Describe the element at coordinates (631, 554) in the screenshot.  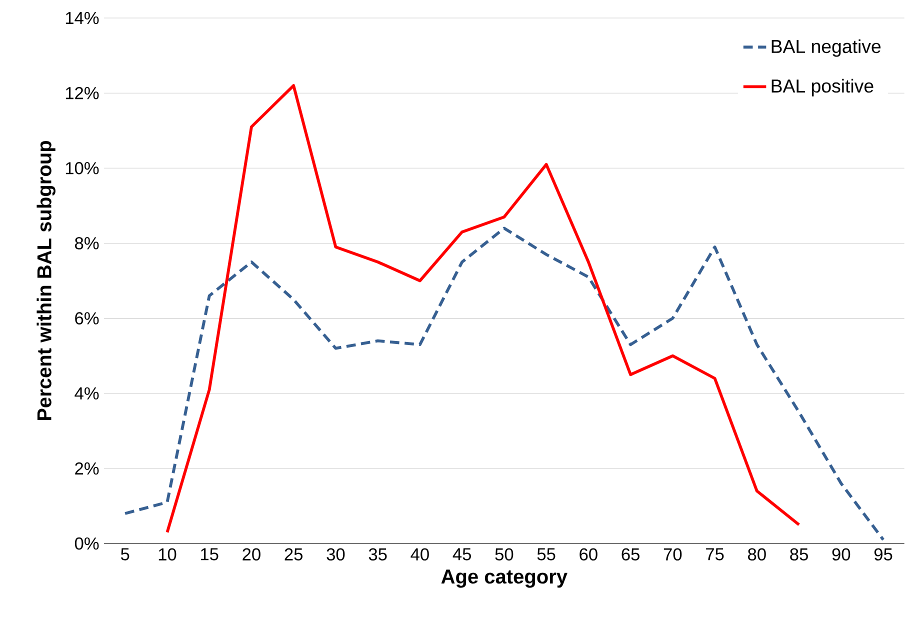
I see `x-tick-label: 65` at that location.